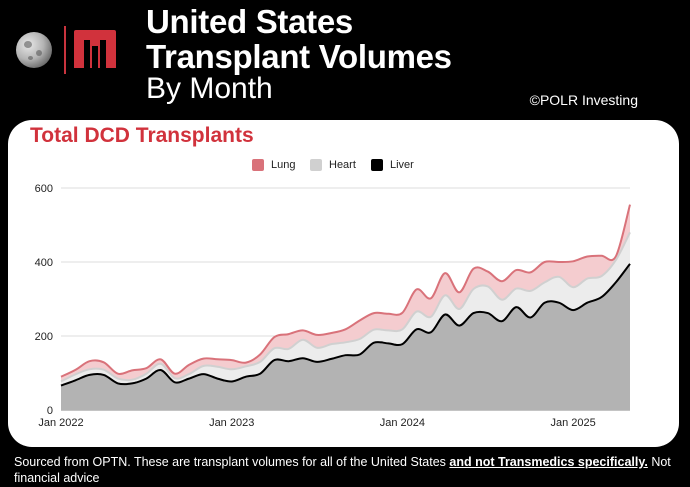  What do you see at coordinates (44, 337) in the screenshot?
I see `y-tick-label-200: 200` at bounding box center [44, 337].